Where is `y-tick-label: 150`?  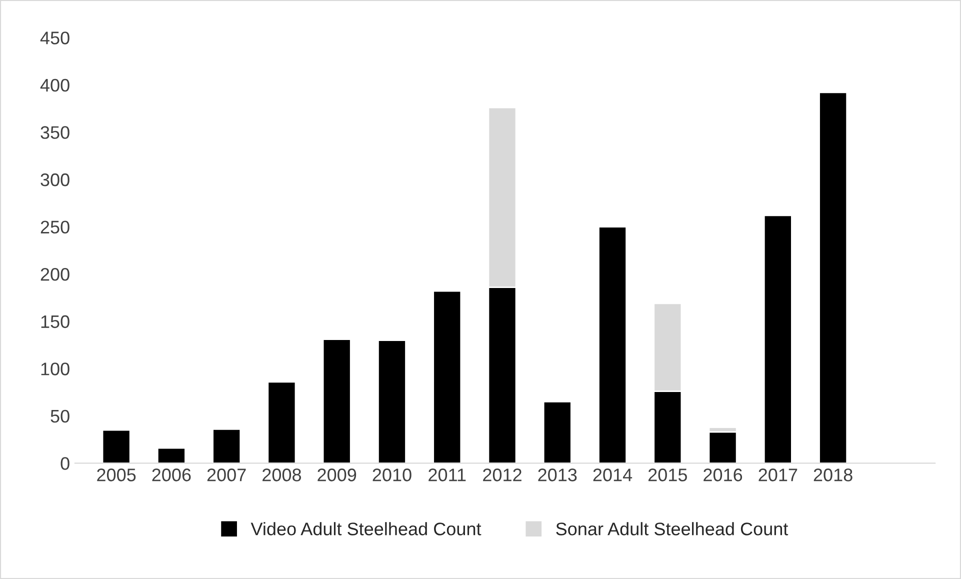
y-tick-label: 150 is located at coordinates (55, 321).